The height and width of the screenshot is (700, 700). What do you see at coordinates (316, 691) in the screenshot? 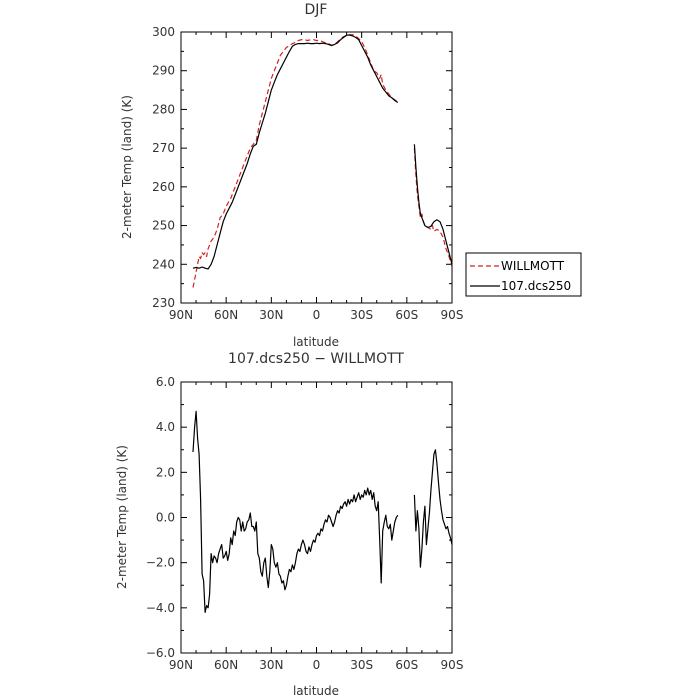
I see `bottom-chart-xlabel: latitude` at bounding box center [316, 691].